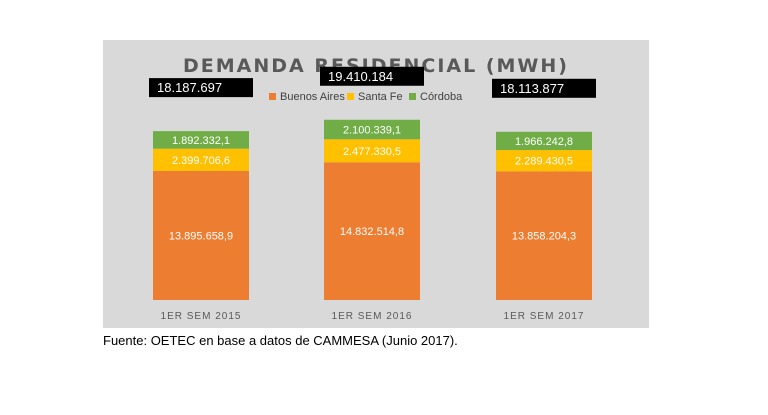 The height and width of the screenshot is (415, 768). I want to click on chart-title: DEMANDA RESIDENCIAL (MWH), so click(376, 66).